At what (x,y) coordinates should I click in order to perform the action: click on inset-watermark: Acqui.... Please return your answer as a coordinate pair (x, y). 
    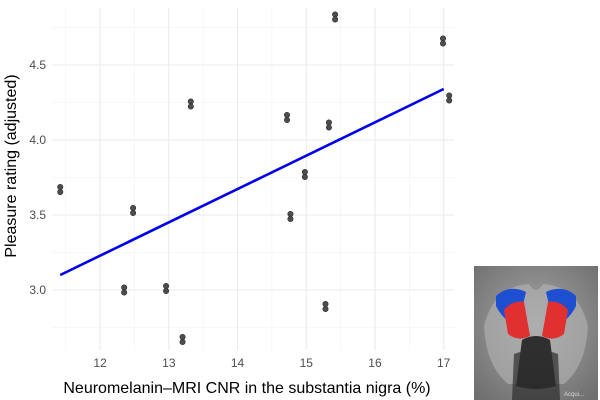
    Looking at the image, I should click on (574, 395).